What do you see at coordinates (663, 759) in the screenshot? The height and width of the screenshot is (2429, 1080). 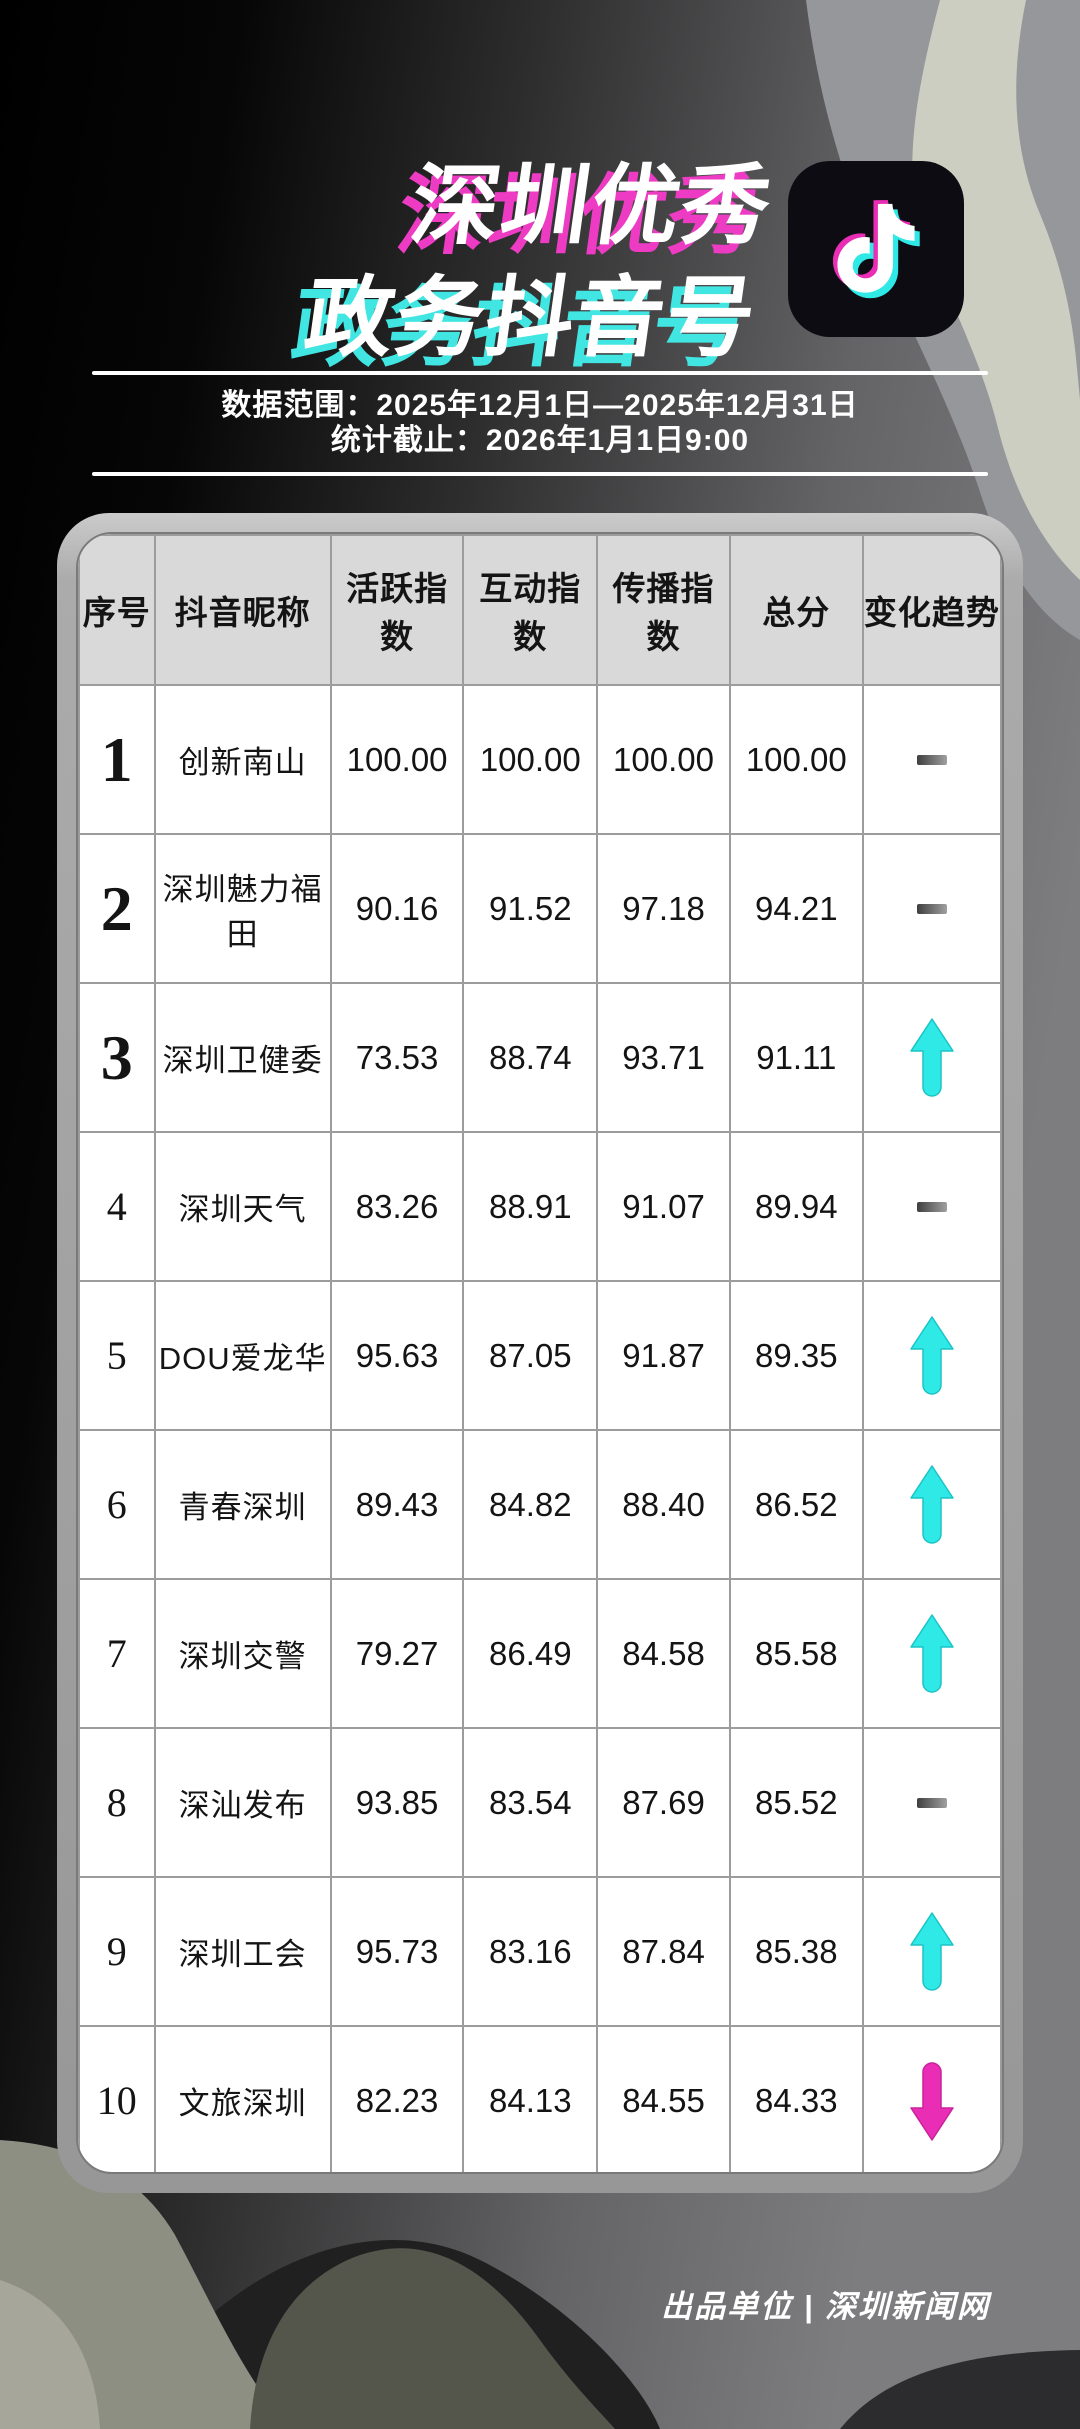 I see `spread-cell: 100.00` at bounding box center [663, 759].